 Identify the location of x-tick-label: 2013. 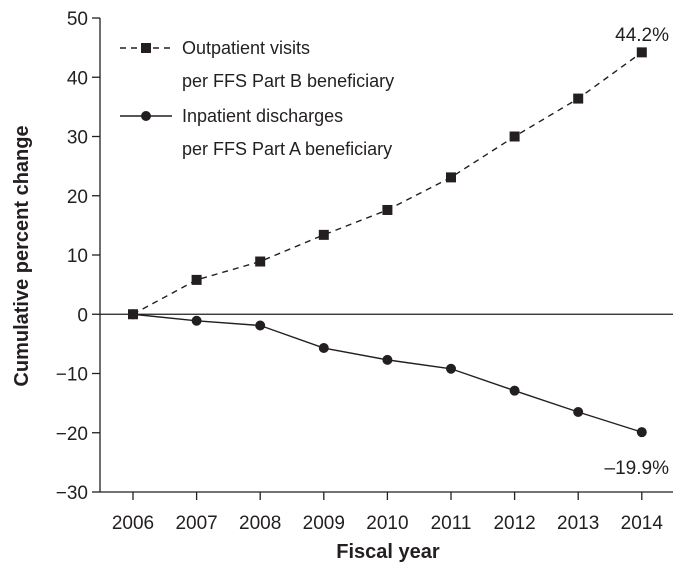
(578, 523).